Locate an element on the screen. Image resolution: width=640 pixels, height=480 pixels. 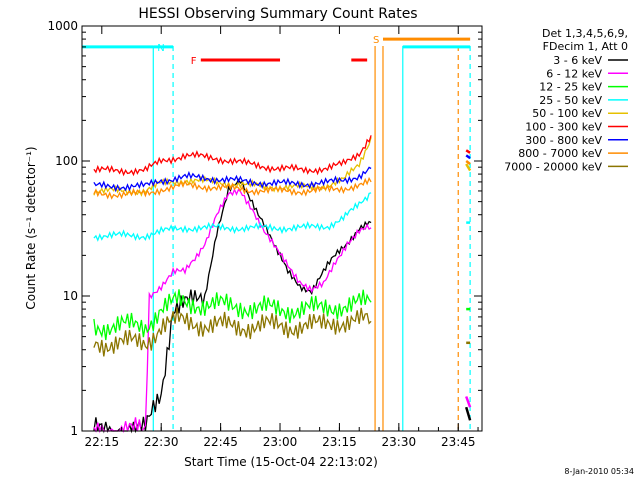
legend-label: 300 - 800 keV is located at coordinates (563, 140).